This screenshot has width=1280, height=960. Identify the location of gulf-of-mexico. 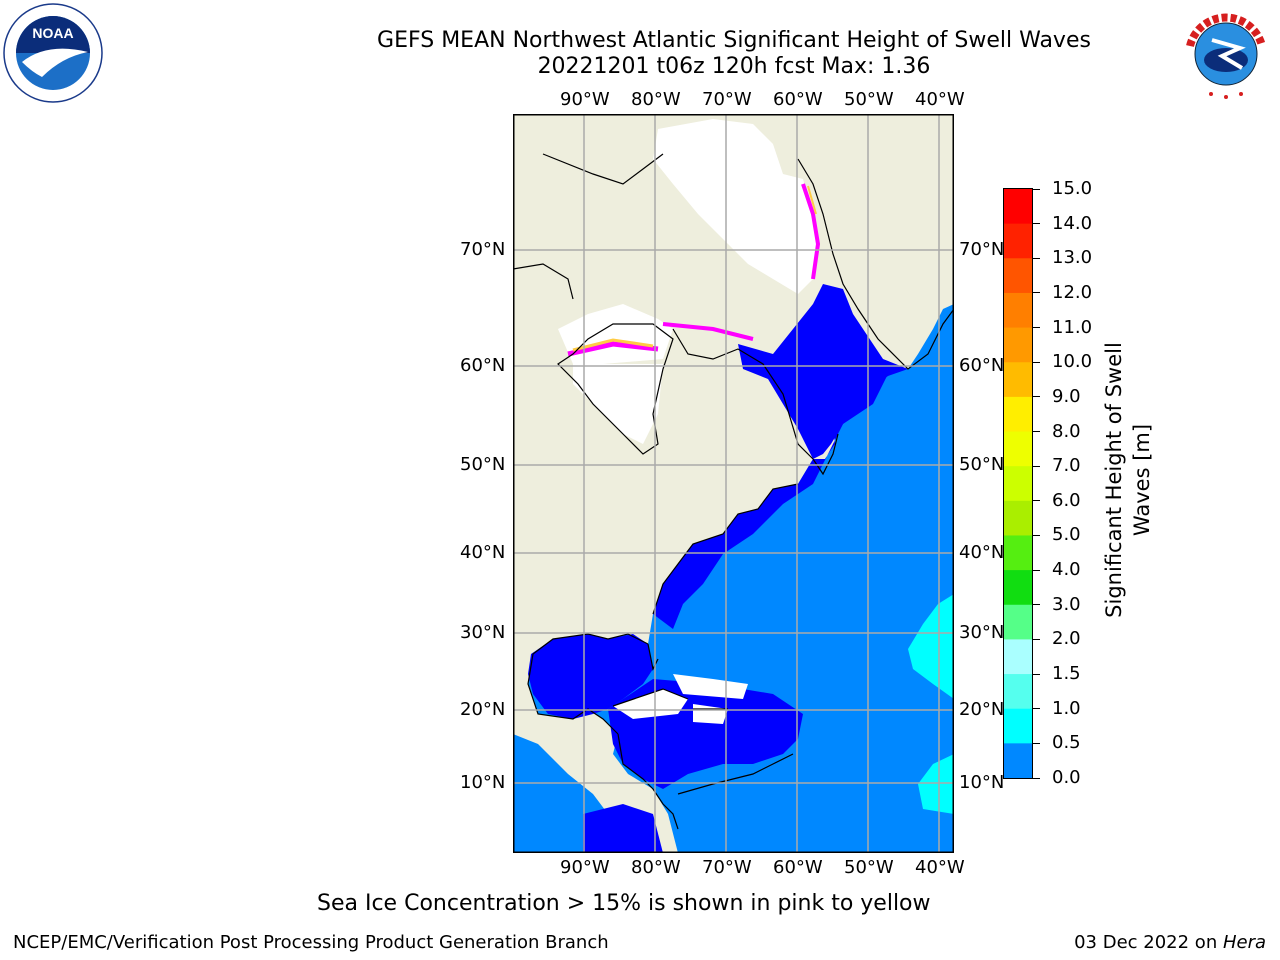
(590, 676).